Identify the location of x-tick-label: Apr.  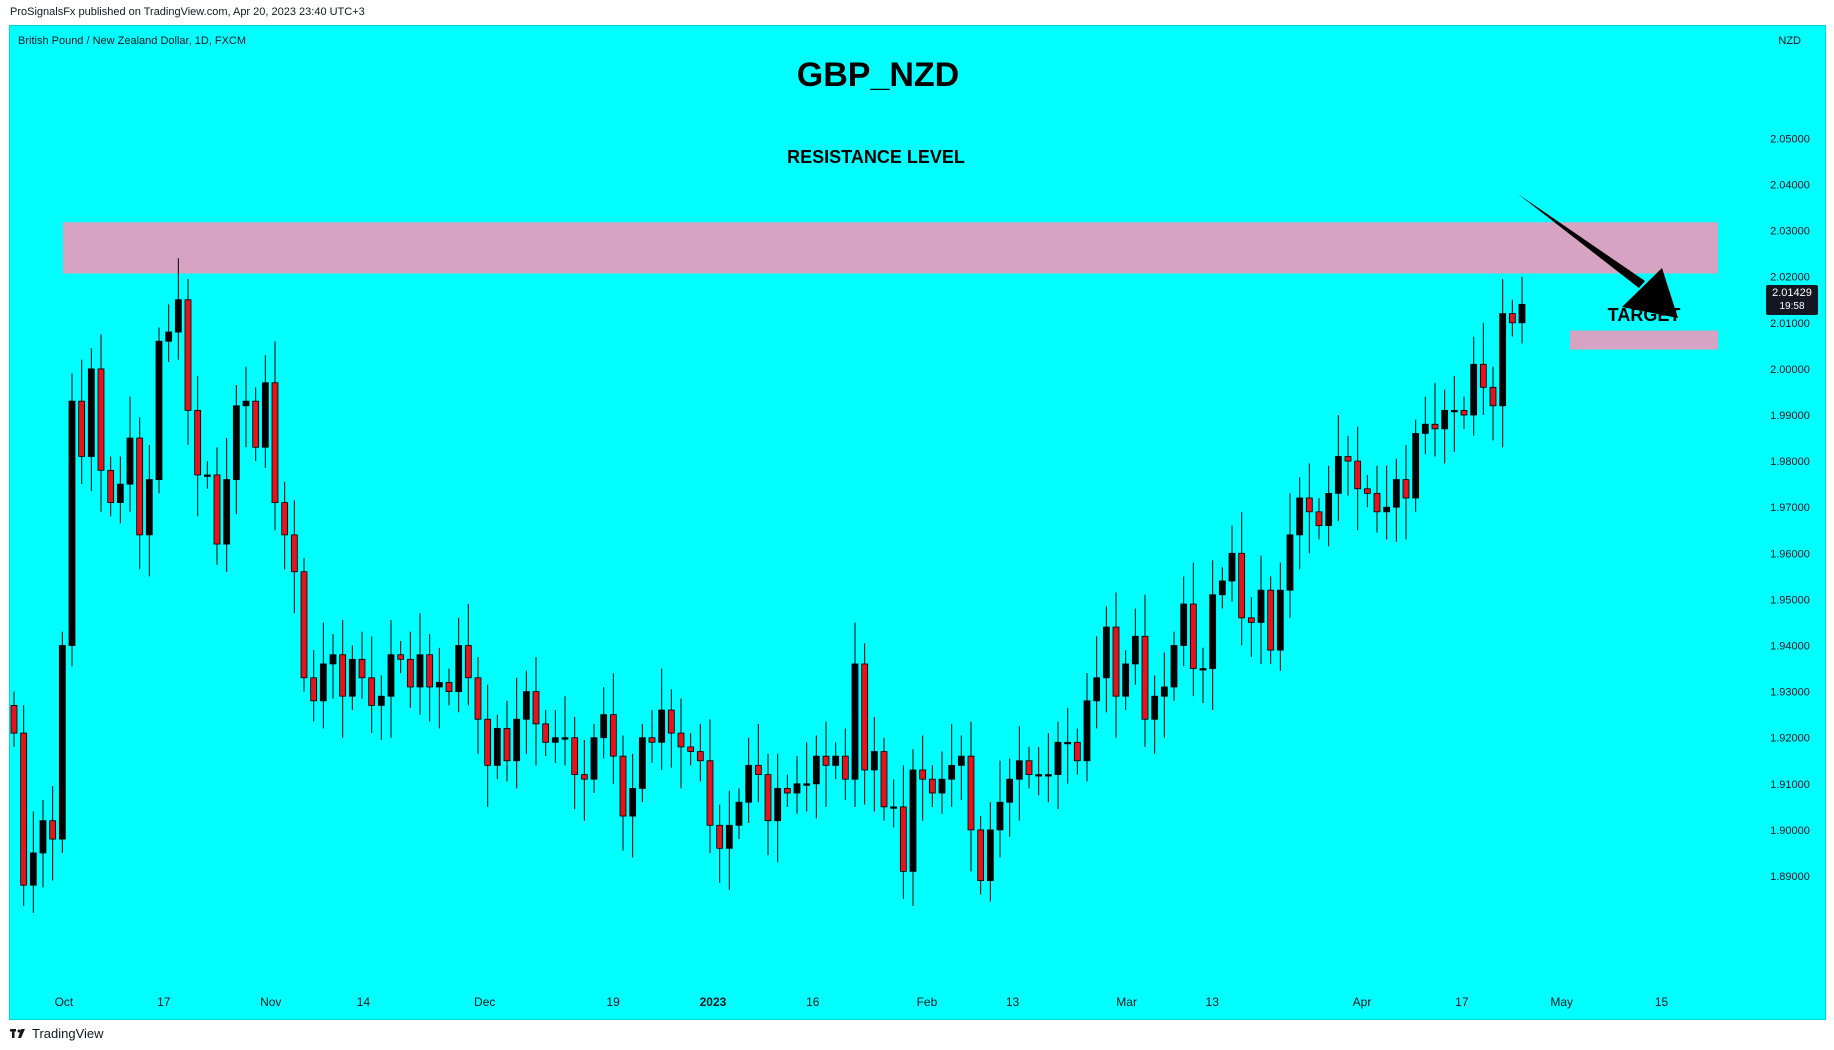
(1362, 1002).